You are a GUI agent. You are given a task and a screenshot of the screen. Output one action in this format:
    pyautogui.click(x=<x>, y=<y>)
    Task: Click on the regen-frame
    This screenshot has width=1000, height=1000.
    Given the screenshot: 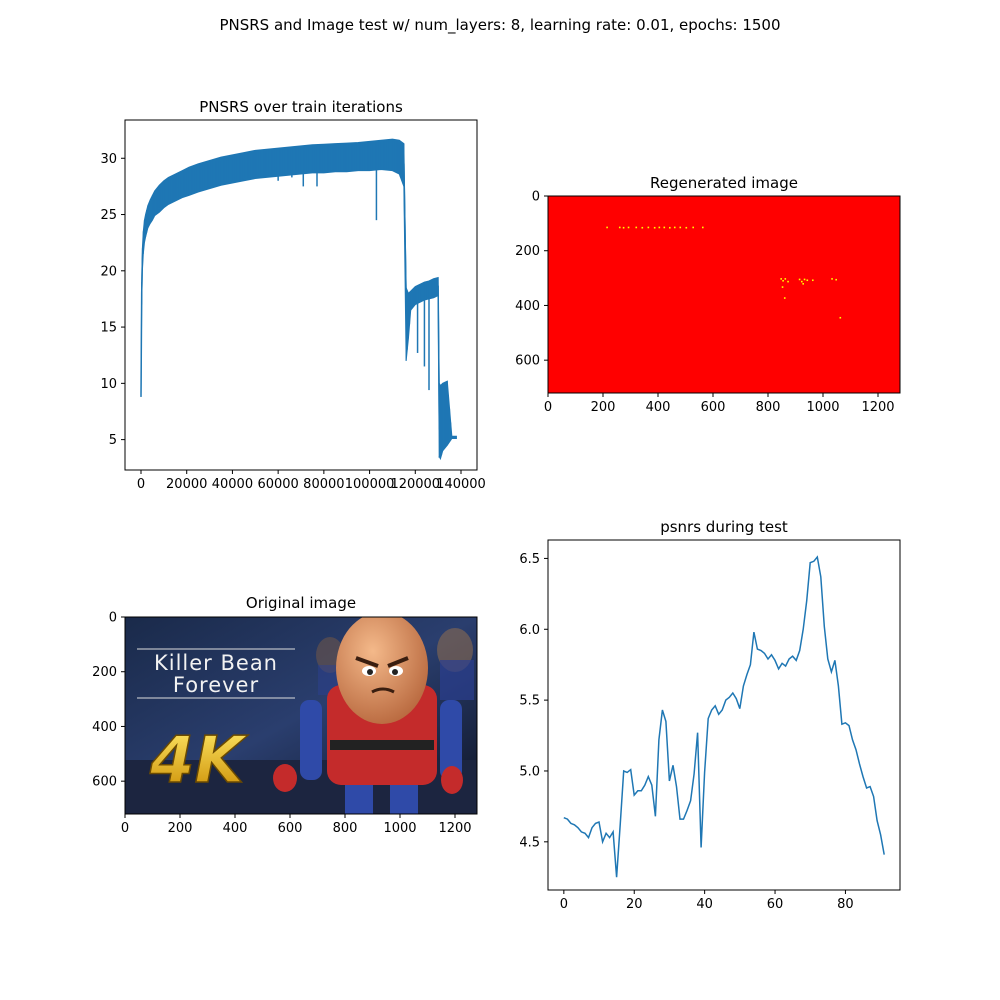 What is the action you would take?
    pyautogui.click(x=724, y=294)
    